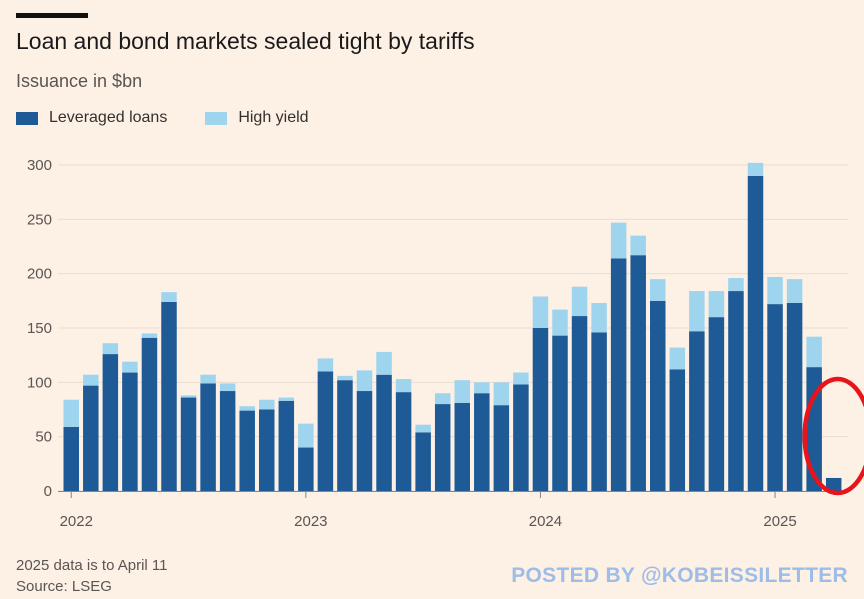 This screenshot has height=599, width=864. What do you see at coordinates (679, 575) in the screenshot?
I see `watermark: POSTED BY @KOBEISSILETTER` at bounding box center [679, 575].